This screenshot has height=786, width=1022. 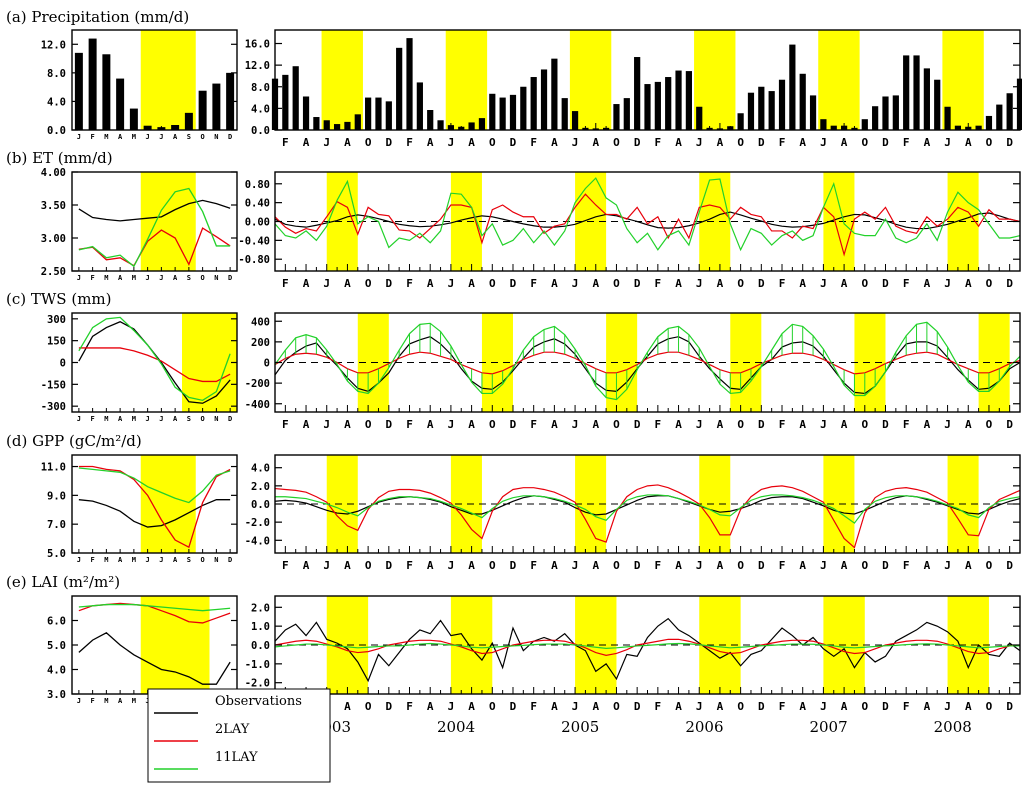 What do you see at coordinates (97, 17) in the screenshot?
I see `panel-title: (a) Precipitation (mm/d)` at bounding box center [97, 17].